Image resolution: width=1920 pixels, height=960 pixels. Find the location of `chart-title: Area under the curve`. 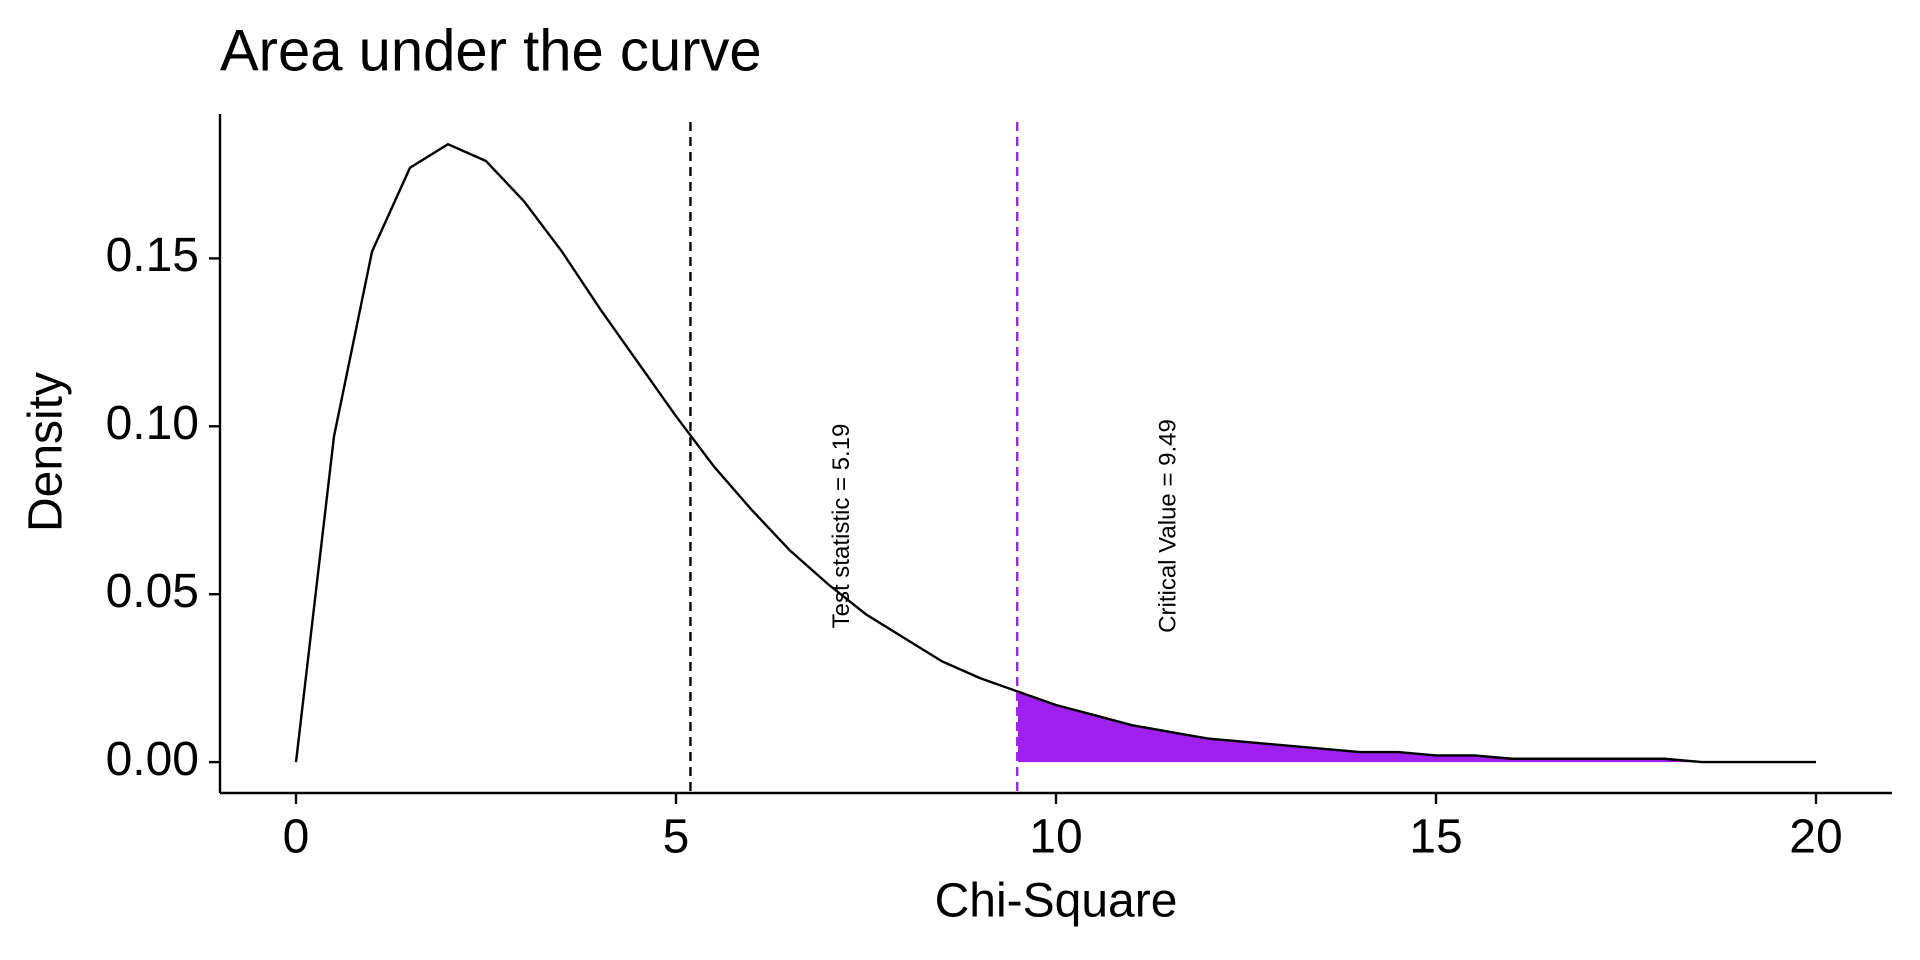

chart-title: Area under the curve is located at coordinates (491, 50).